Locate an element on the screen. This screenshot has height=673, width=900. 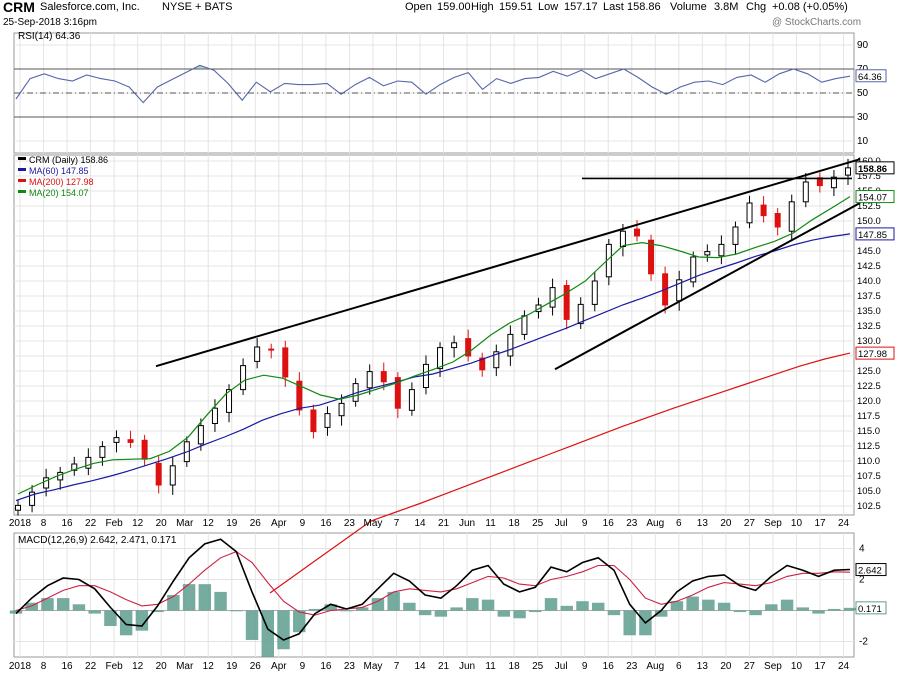
quote-subheader: 25-Sep-2018 3:16pm @ StockCharts.com is located at coordinates (450, 24).